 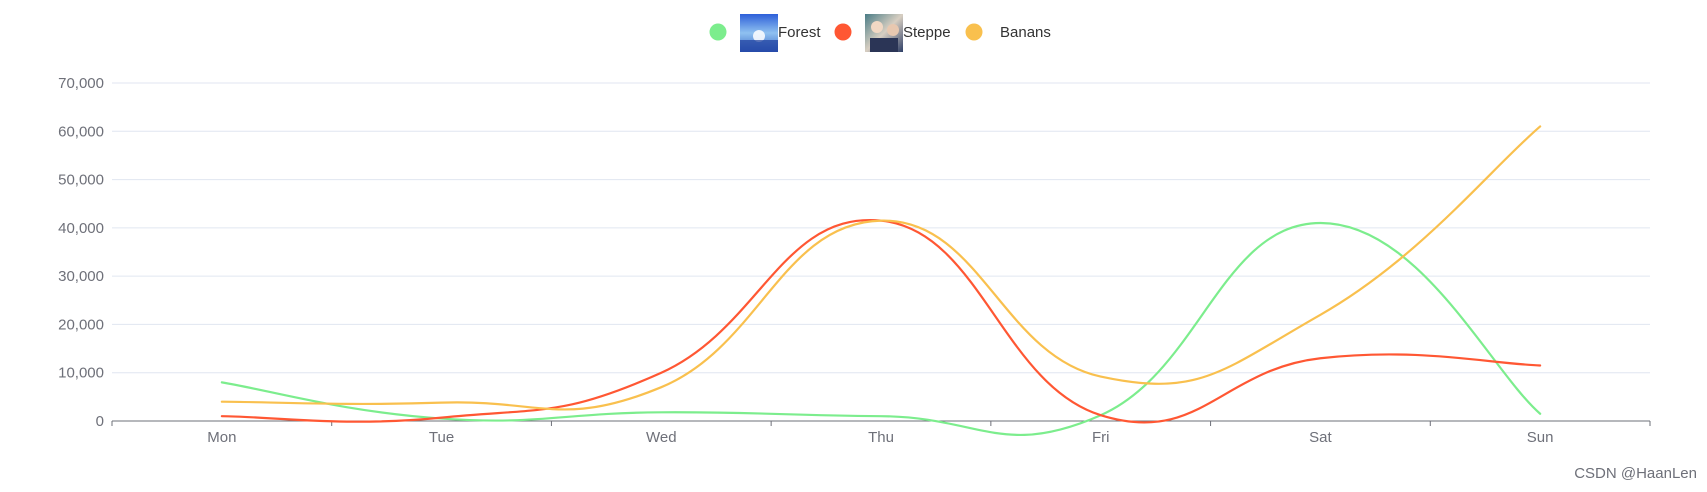 What do you see at coordinates (81, 324) in the screenshot?
I see `y-tick-label: 20,000` at bounding box center [81, 324].